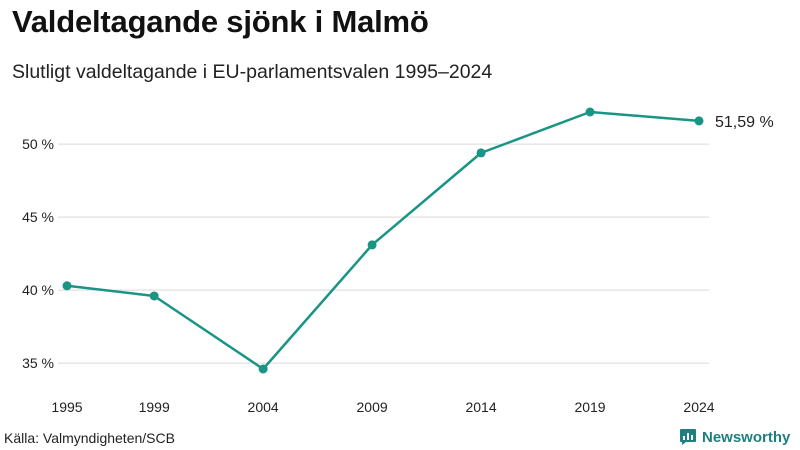 This screenshot has width=800, height=450. What do you see at coordinates (220, 21) in the screenshot?
I see `chart-title: Valdeltagande sjönk i Malmö` at bounding box center [220, 21].